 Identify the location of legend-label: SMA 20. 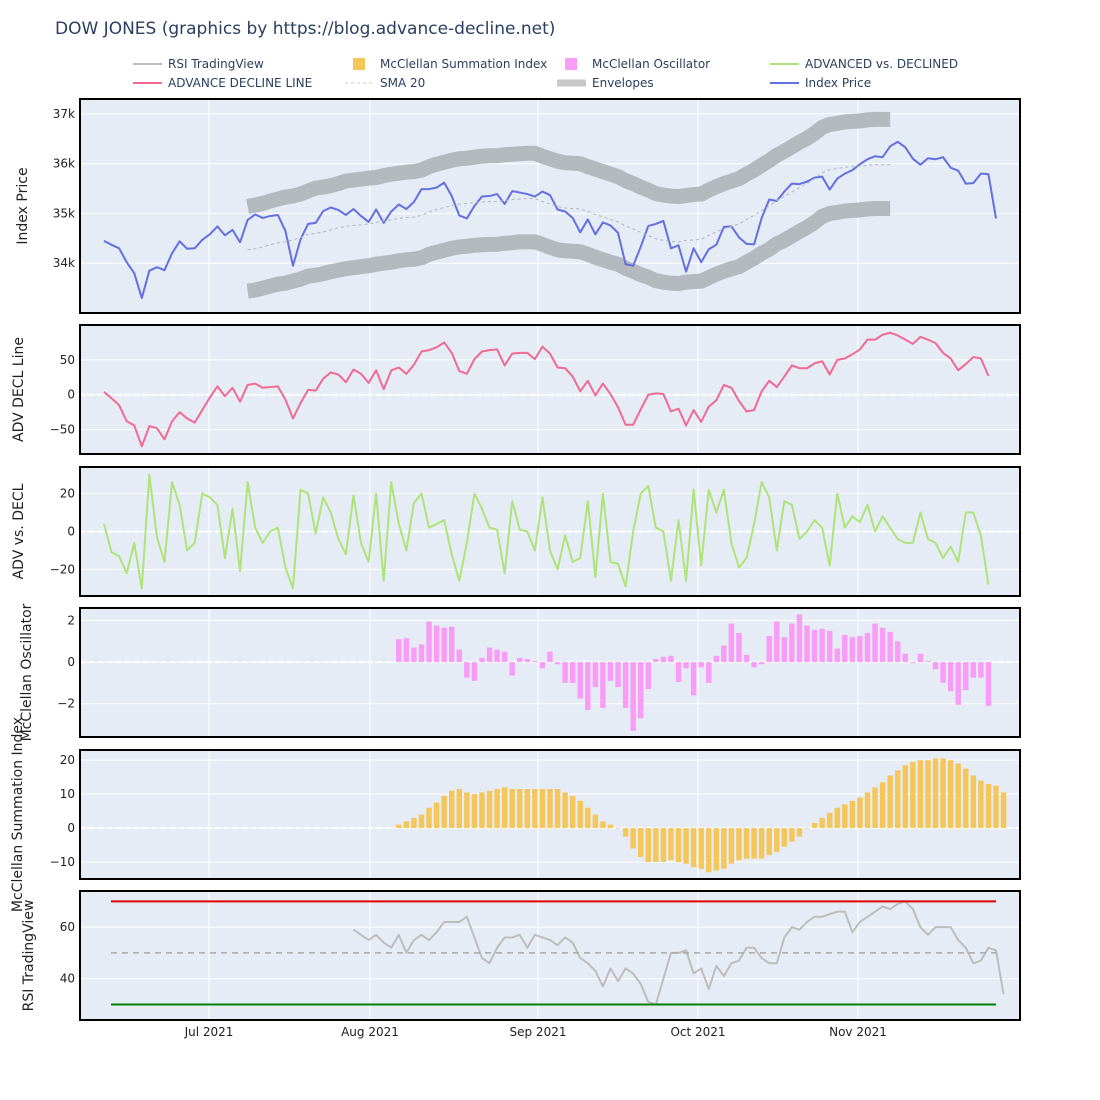
(402, 83).